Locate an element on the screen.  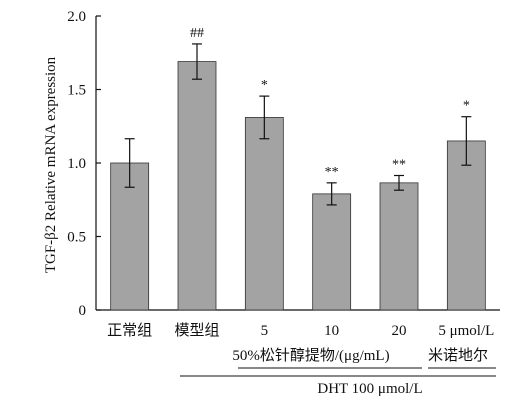
dht-group-label: DHT 100 μmol/L is located at coordinates (369, 389).